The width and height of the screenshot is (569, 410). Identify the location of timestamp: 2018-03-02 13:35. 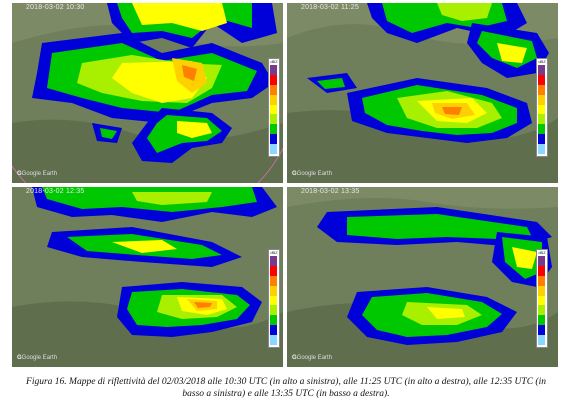
(330, 191).